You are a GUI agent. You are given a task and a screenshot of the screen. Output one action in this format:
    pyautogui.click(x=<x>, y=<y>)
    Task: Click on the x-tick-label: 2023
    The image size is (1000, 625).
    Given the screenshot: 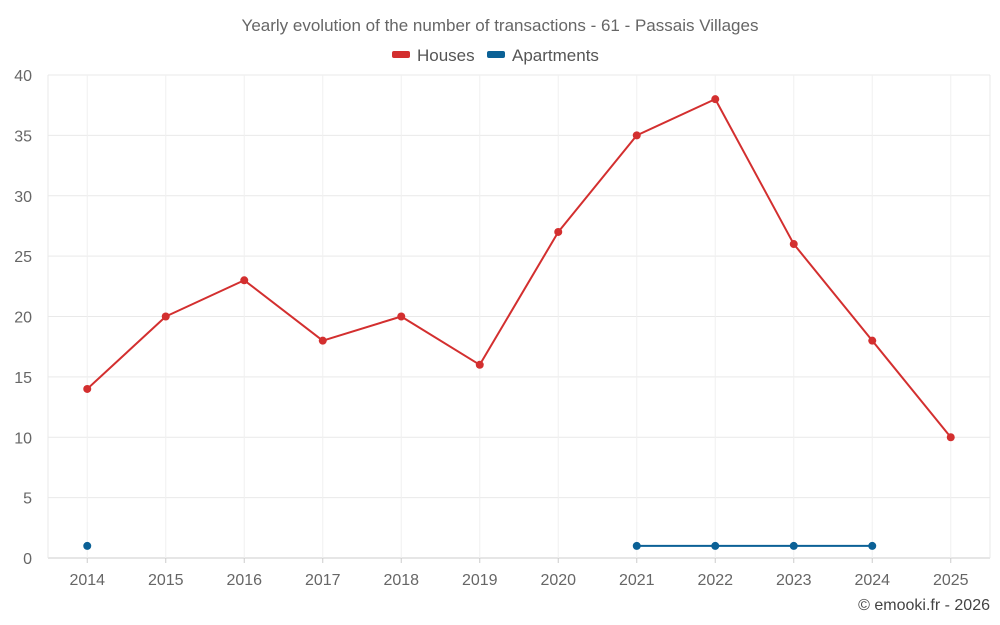 What is the action you would take?
    pyautogui.click(x=794, y=580)
    